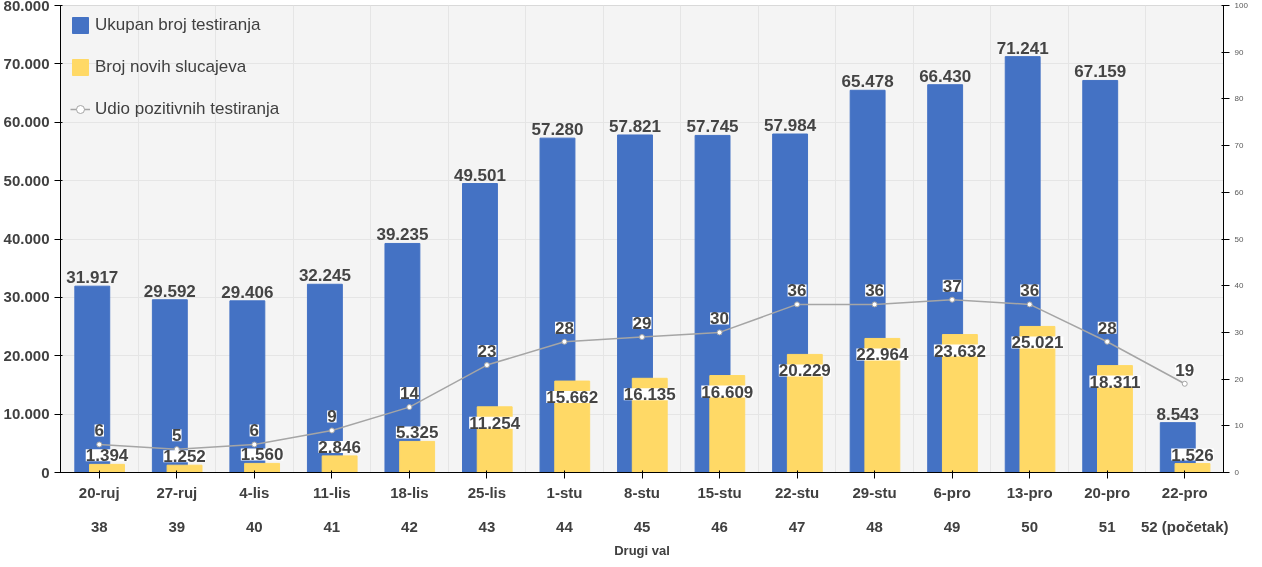  Describe the element at coordinates (332, 509) in the screenshot. I see `x-tick-label: 11-lis 41` at that location.